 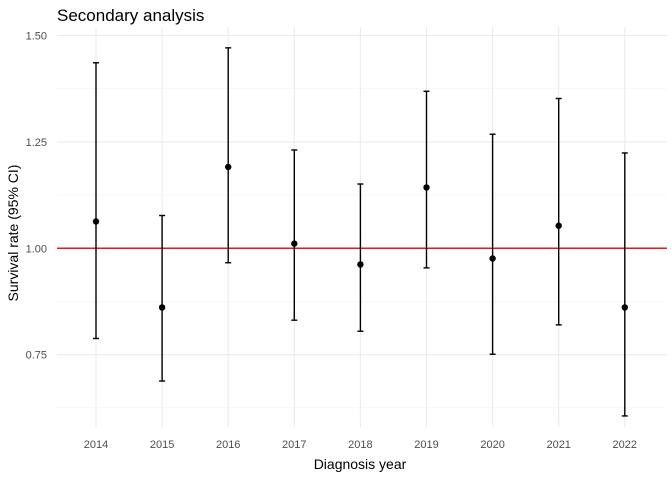 What do you see at coordinates (492, 445) in the screenshot?
I see `x-tick-label: 2020` at bounding box center [492, 445].